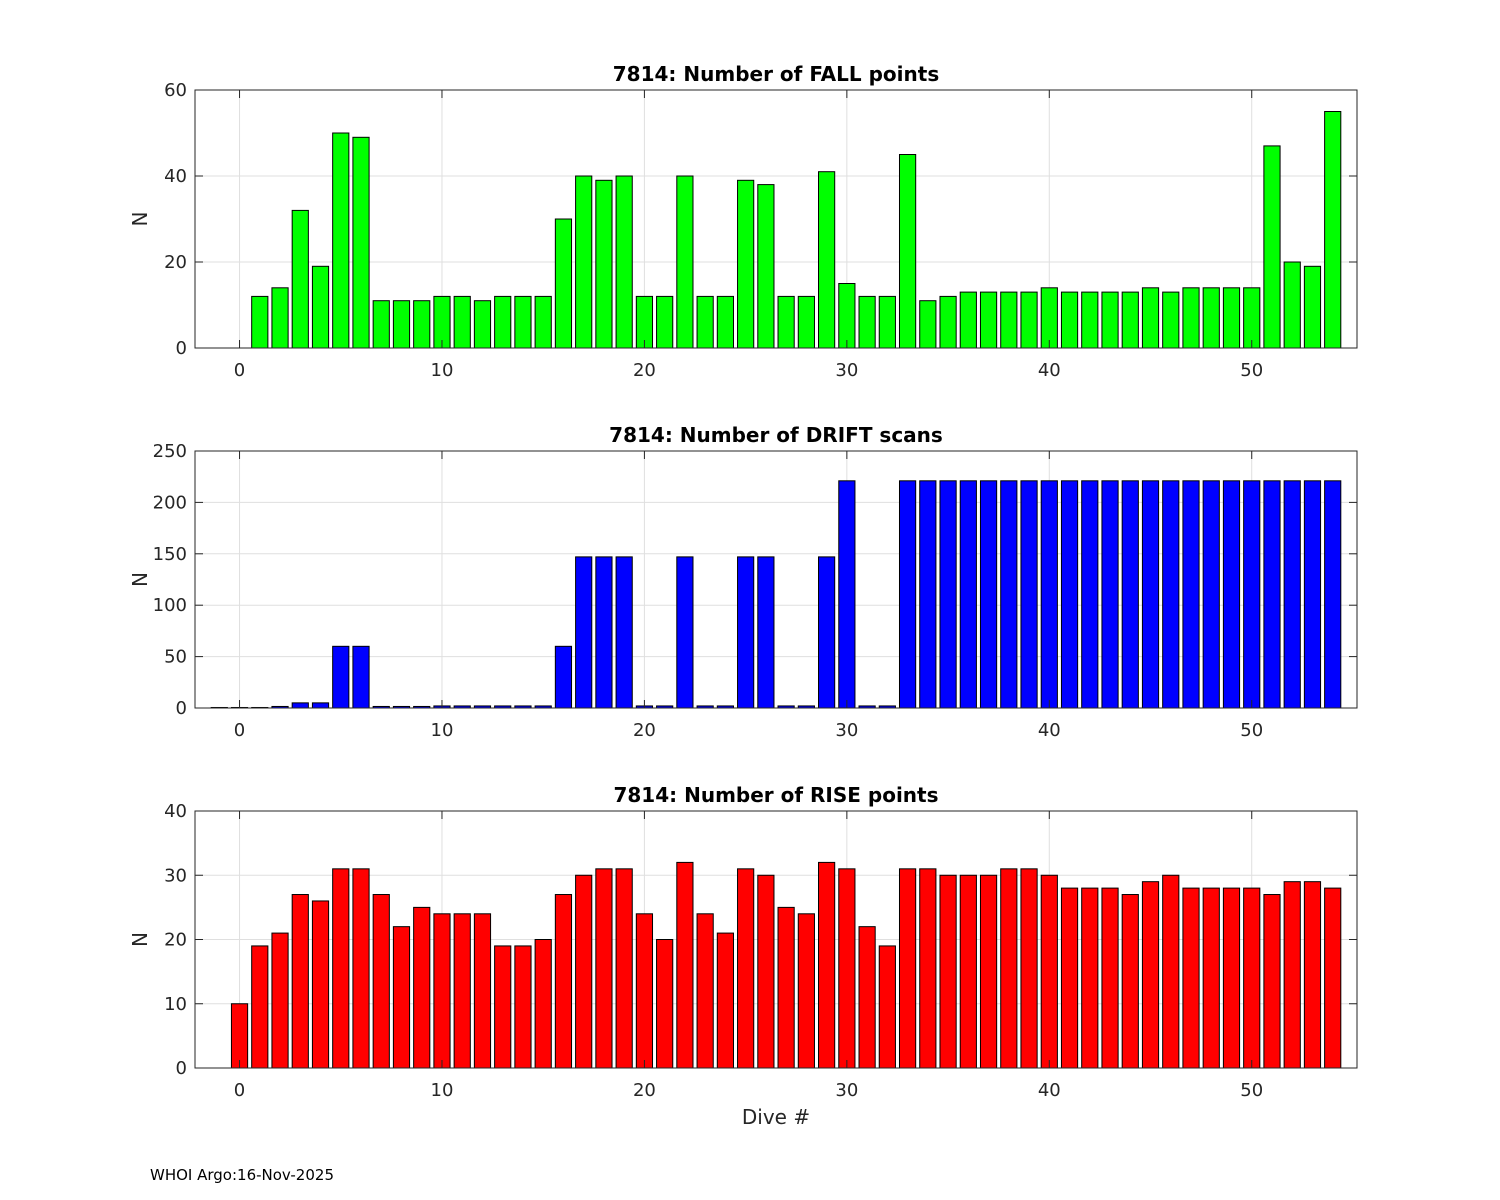 The image size is (1500, 1200). What do you see at coordinates (140, 219) in the screenshot?
I see `y-axis-label: N` at bounding box center [140, 219].